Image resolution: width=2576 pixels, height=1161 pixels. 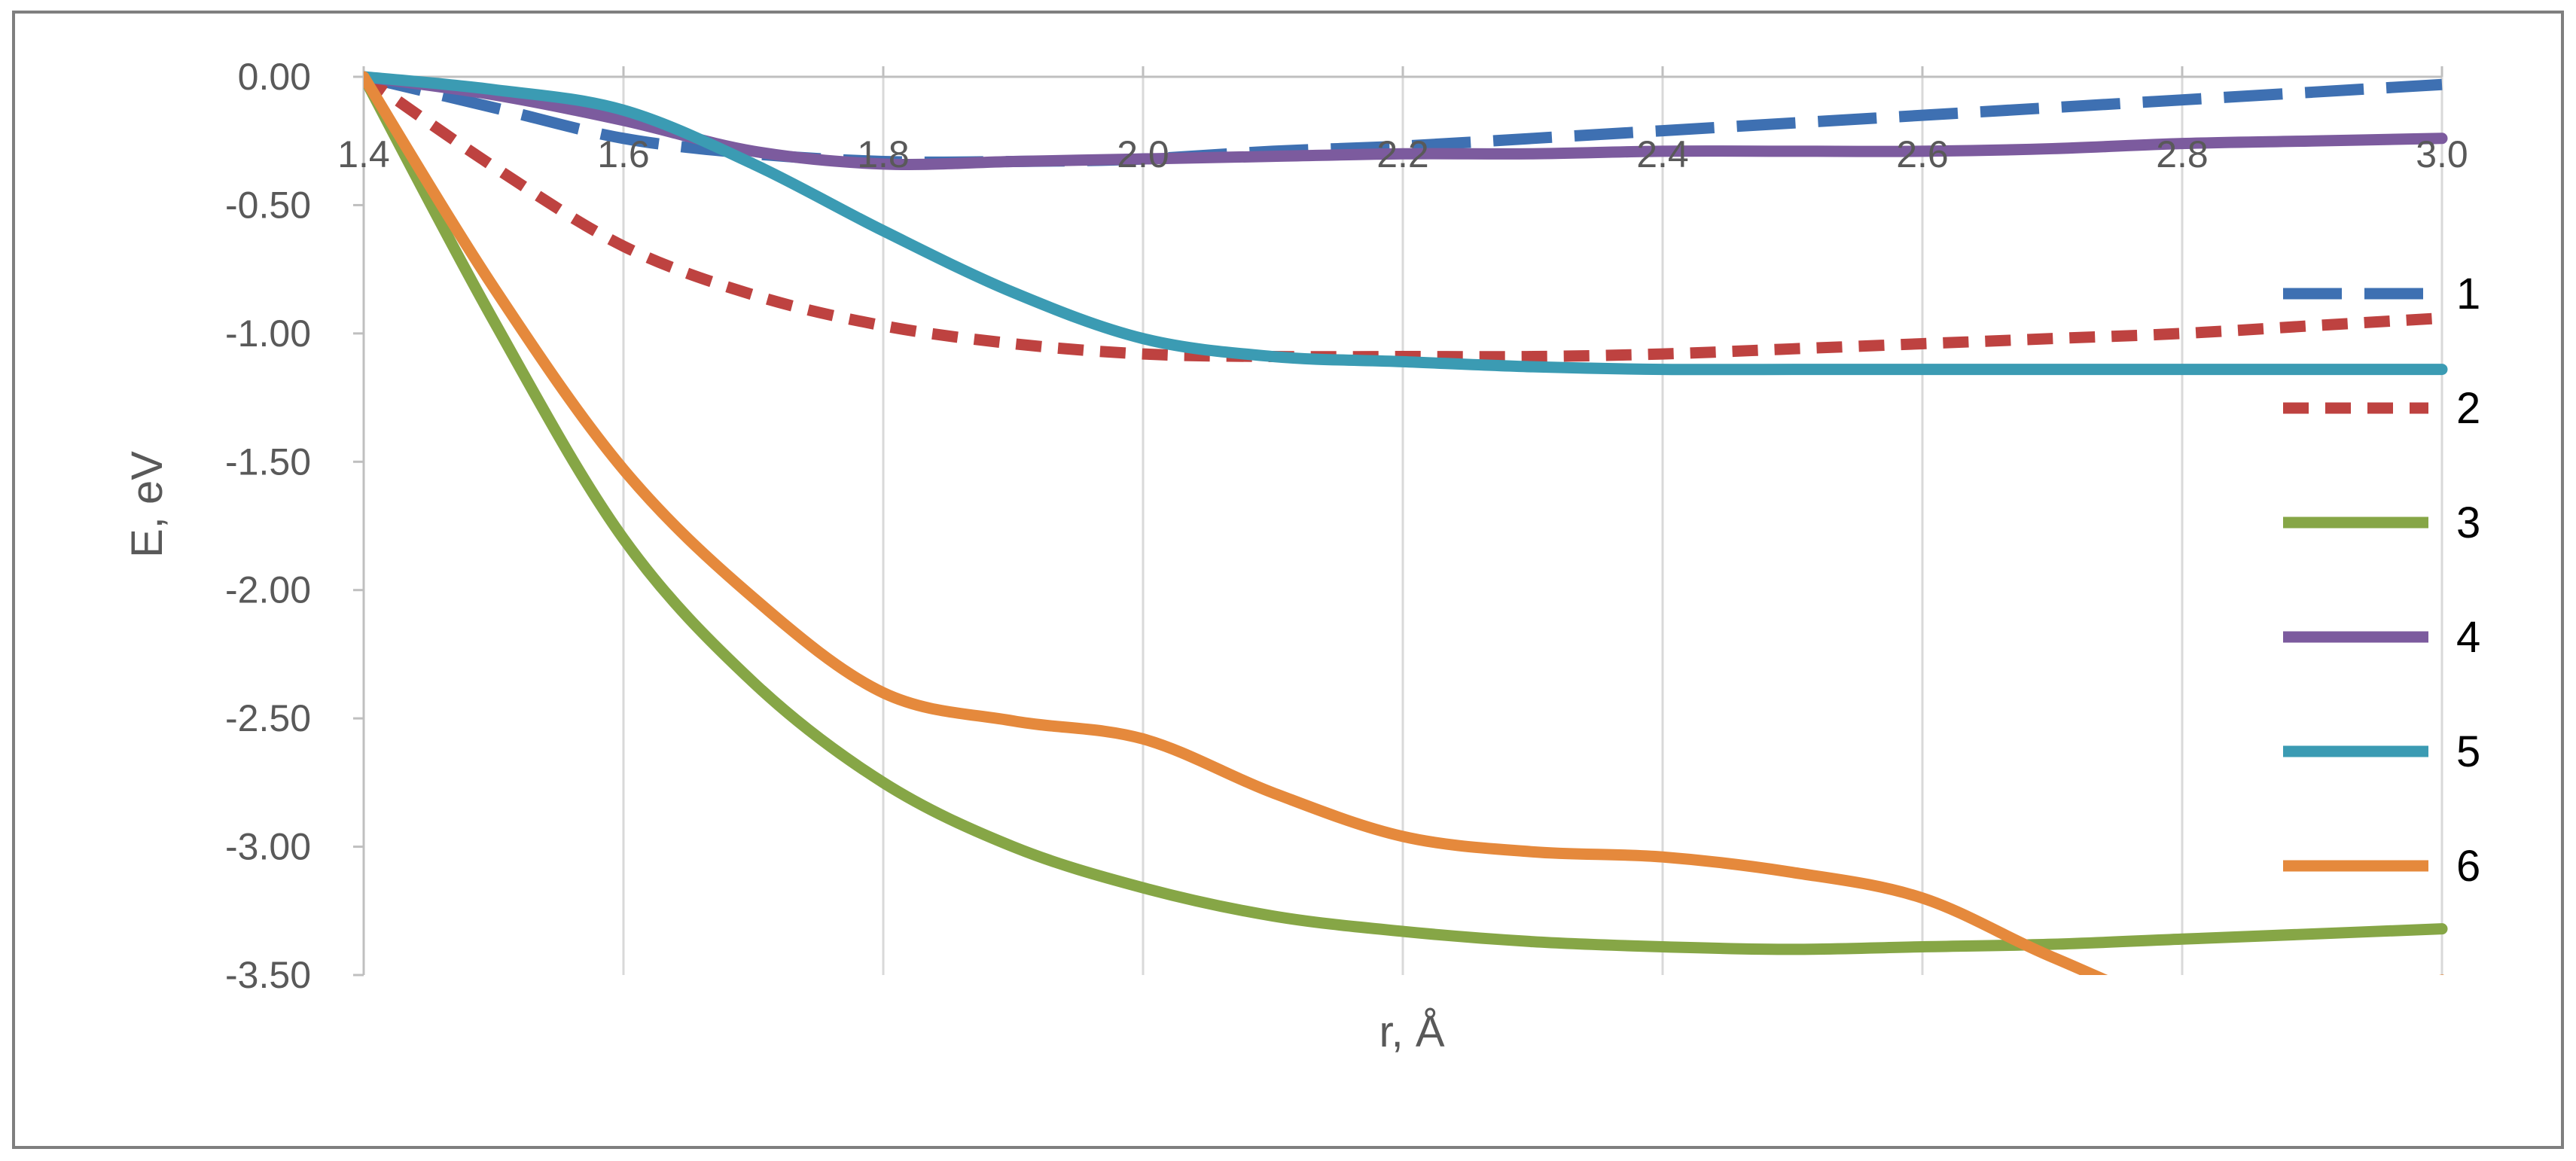 I want to click on y-tick-labels: 0.00 -0.50 -1.00 -1.50 -2.00 -2.50 -3.00 -3.50, so click(x=268, y=526).